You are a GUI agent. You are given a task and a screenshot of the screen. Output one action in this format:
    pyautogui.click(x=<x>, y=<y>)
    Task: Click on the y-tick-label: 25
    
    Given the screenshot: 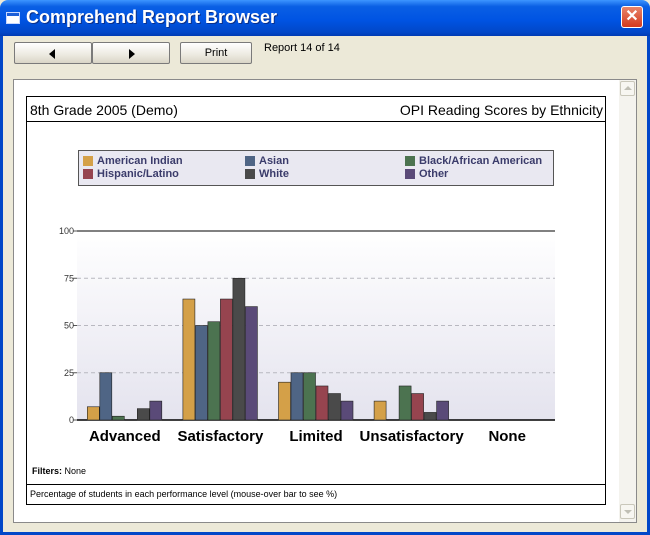 What is the action you would take?
    pyautogui.click(x=69, y=373)
    